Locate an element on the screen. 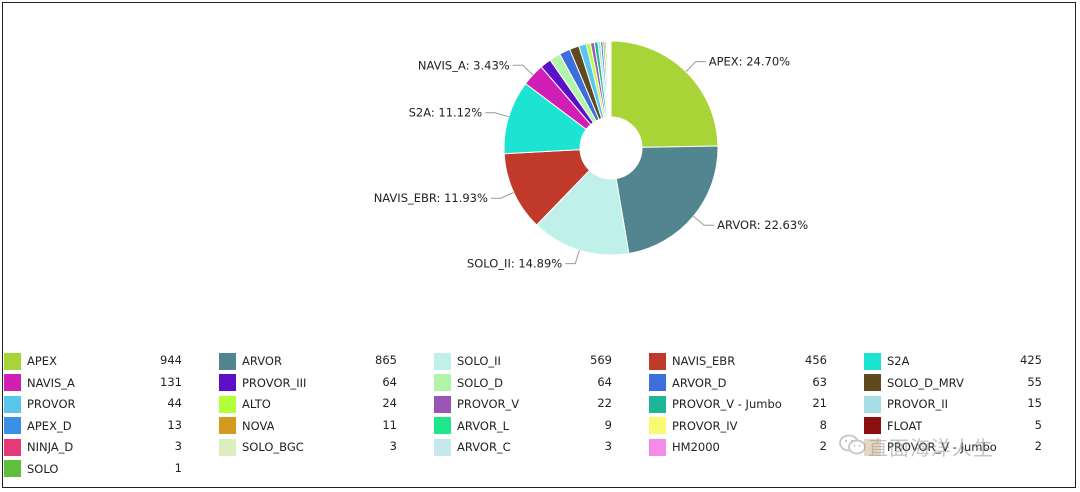  wechat-icon is located at coordinates (853, 447).